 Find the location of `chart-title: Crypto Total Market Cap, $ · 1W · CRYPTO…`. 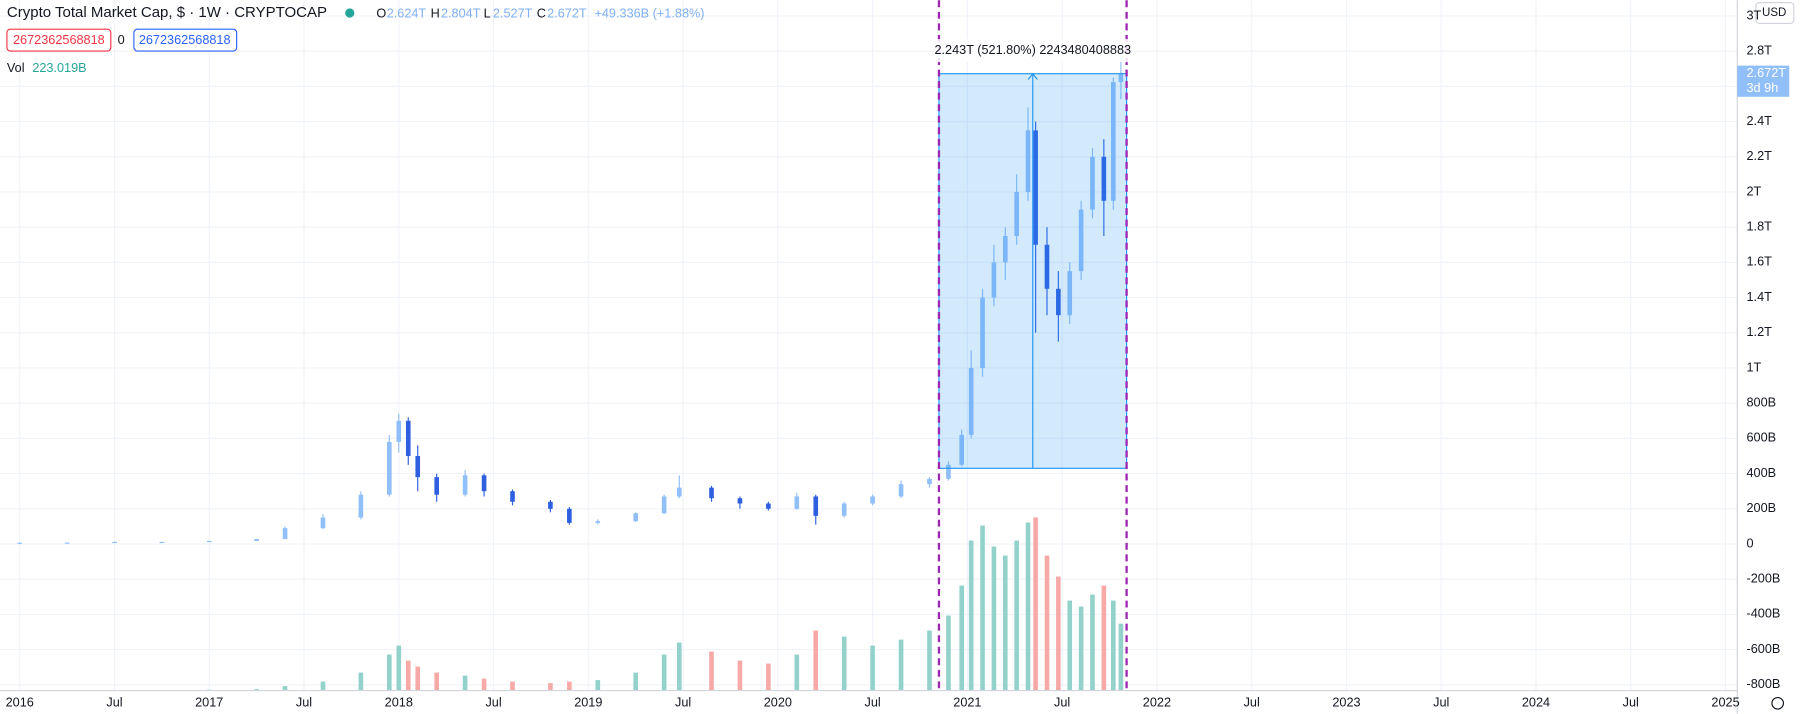

chart-title: Crypto Total Market Cap, $ · 1W · CRYPTO… is located at coordinates (167, 12).